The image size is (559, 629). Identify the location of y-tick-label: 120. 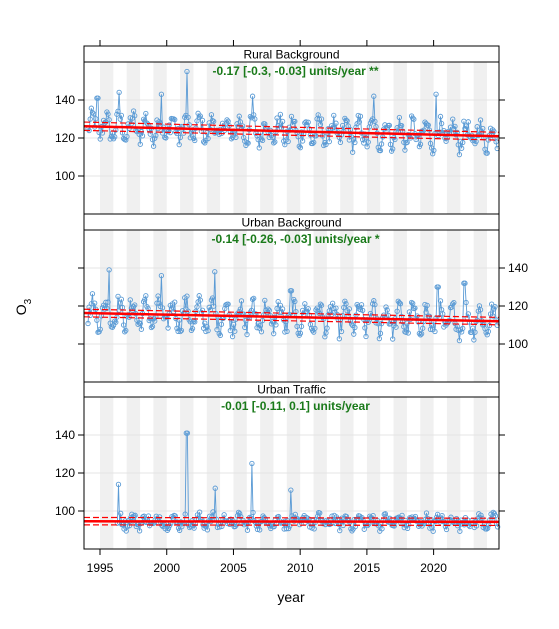
(518, 306).